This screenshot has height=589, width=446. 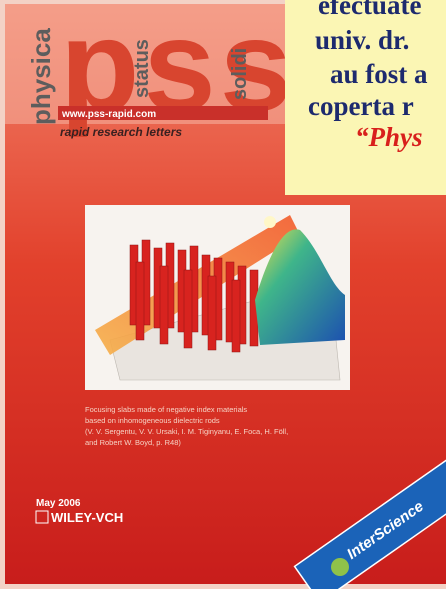 I want to click on overlay-line: efectuate, so click(x=369, y=10).